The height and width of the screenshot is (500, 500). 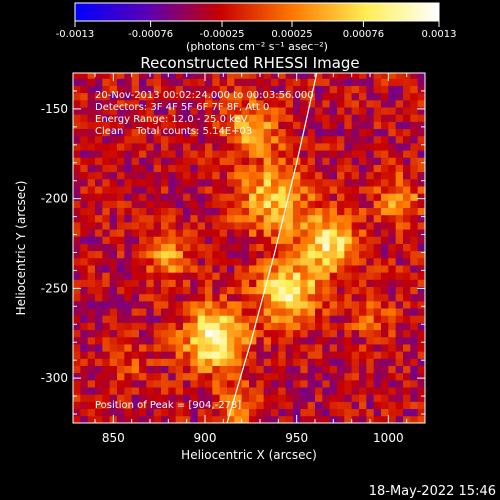 I want to click on x-tick-label: 950, so click(x=296, y=438).